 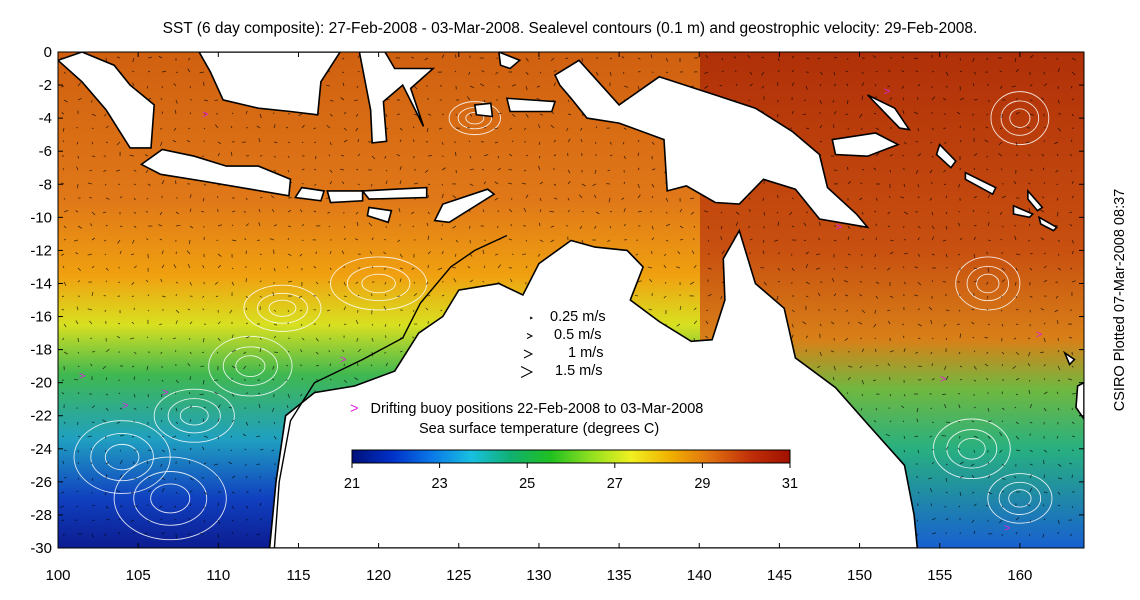 What do you see at coordinates (586, 353) in the screenshot?
I see `velocity-key-label: 1 m/s` at bounding box center [586, 353].